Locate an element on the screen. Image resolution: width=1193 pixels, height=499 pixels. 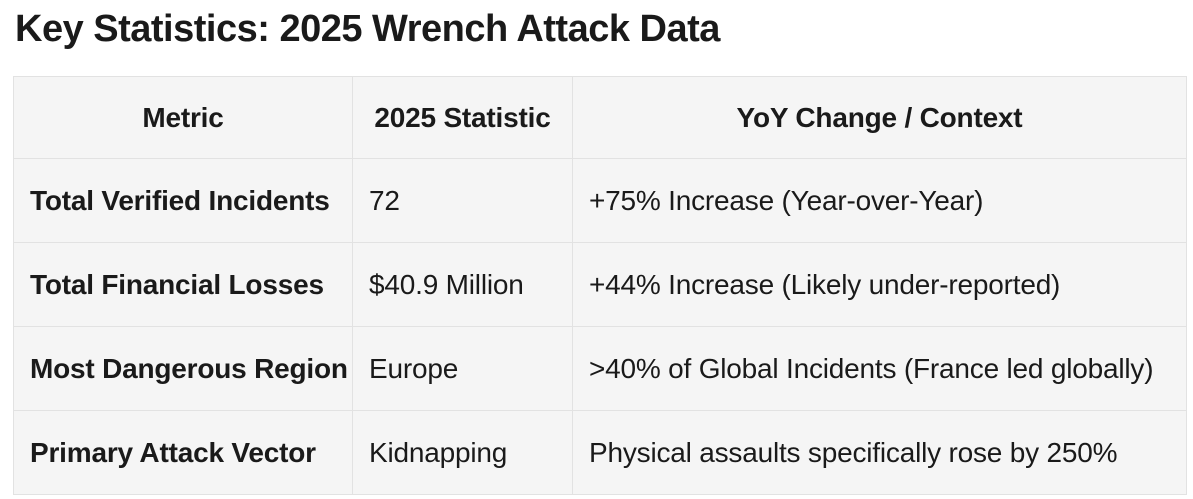
metric-cell: Total Financial Losses is located at coordinates (183, 284).